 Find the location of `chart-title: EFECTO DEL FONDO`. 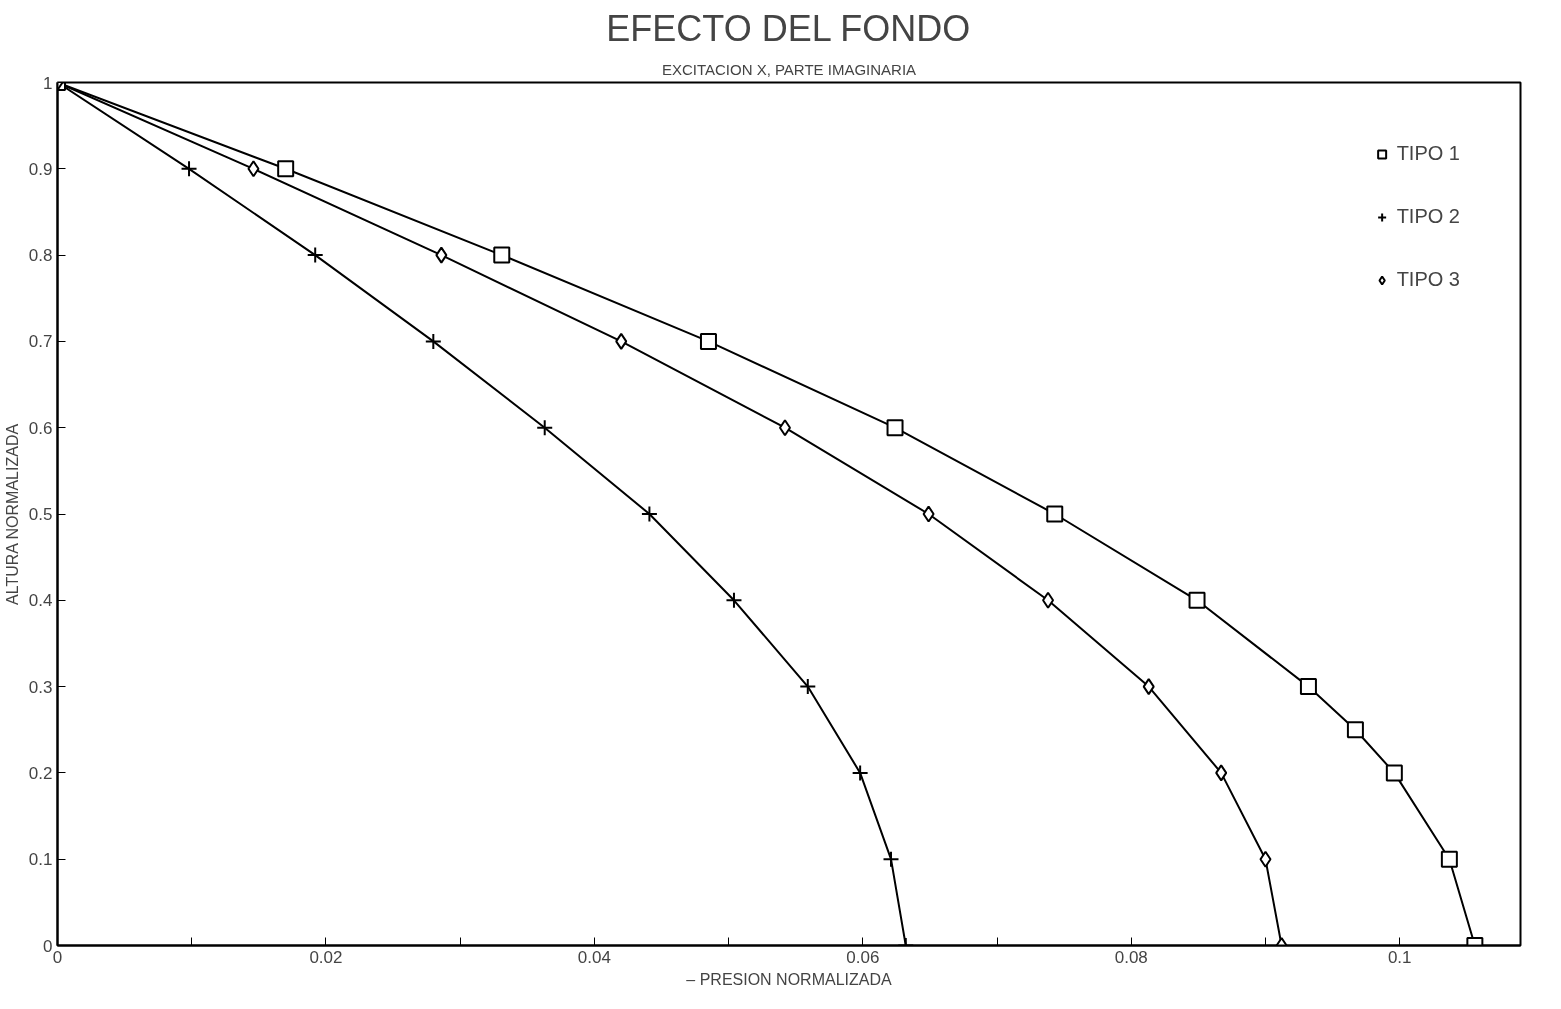

chart-title: EFECTO DEL FONDO is located at coordinates (788, 28).